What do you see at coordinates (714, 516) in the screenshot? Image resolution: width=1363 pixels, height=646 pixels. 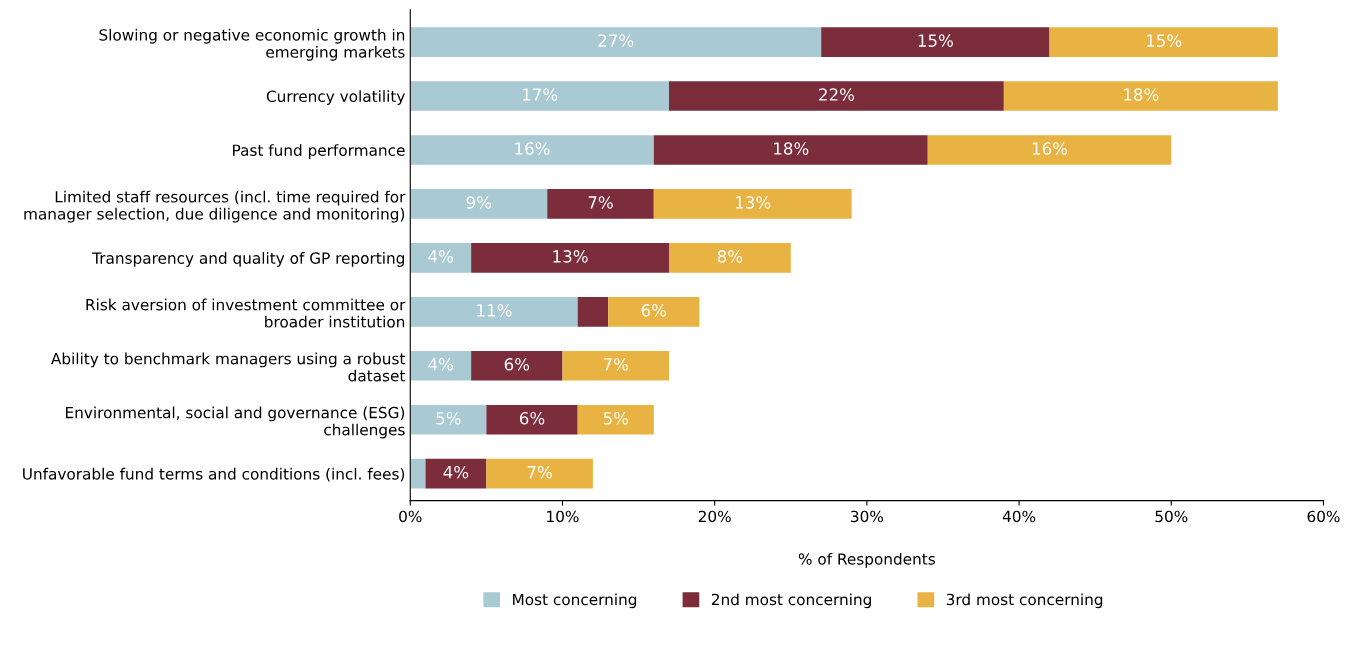 I see `x-tick-label: 20%` at bounding box center [714, 516].